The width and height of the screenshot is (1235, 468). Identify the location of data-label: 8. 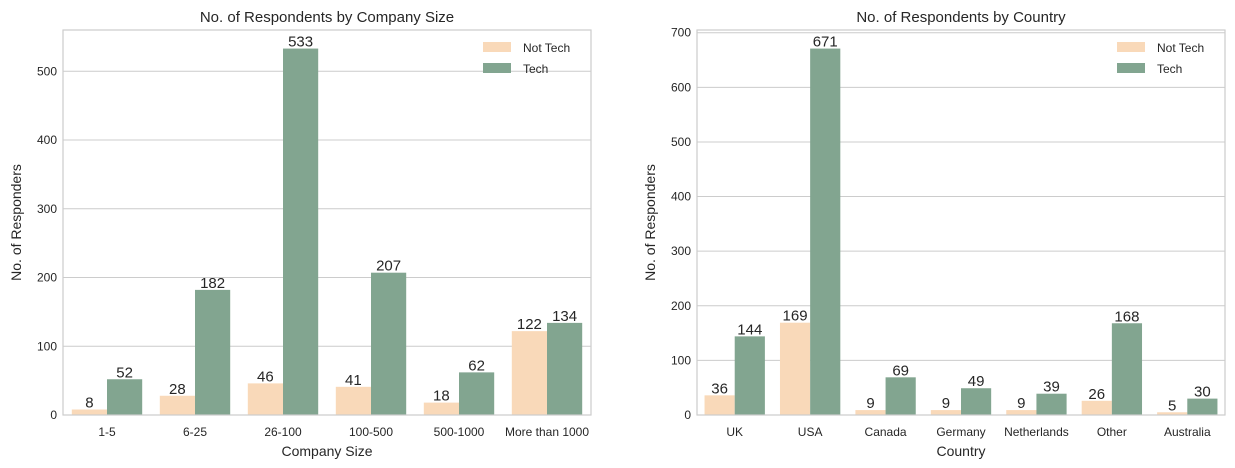
(89, 403).